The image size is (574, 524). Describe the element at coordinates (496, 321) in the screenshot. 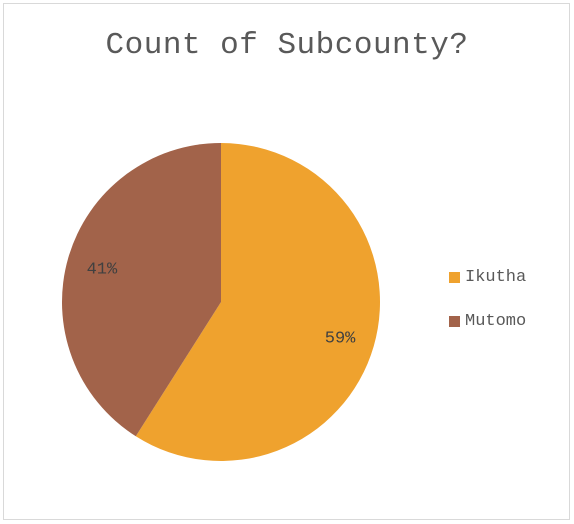

I see `legend-label-mutomo: Mutomo` at that location.